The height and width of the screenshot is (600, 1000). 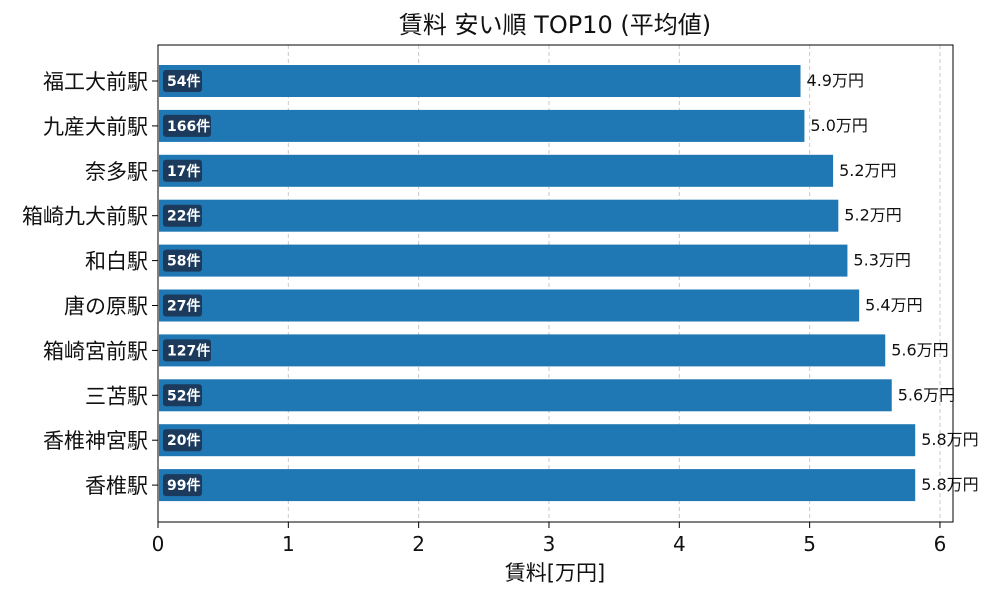 What do you see at coordinates (95, 82) in the screenshot?
I see `y-tick-label: 福工大前駅` at bounding box center [95, 82].